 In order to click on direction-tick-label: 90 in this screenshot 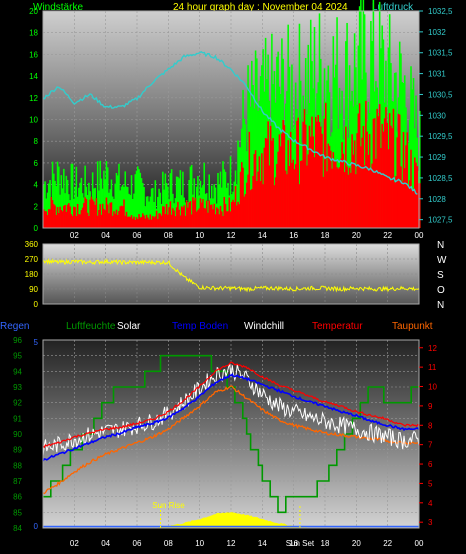, I will do `click(33, 289)`.